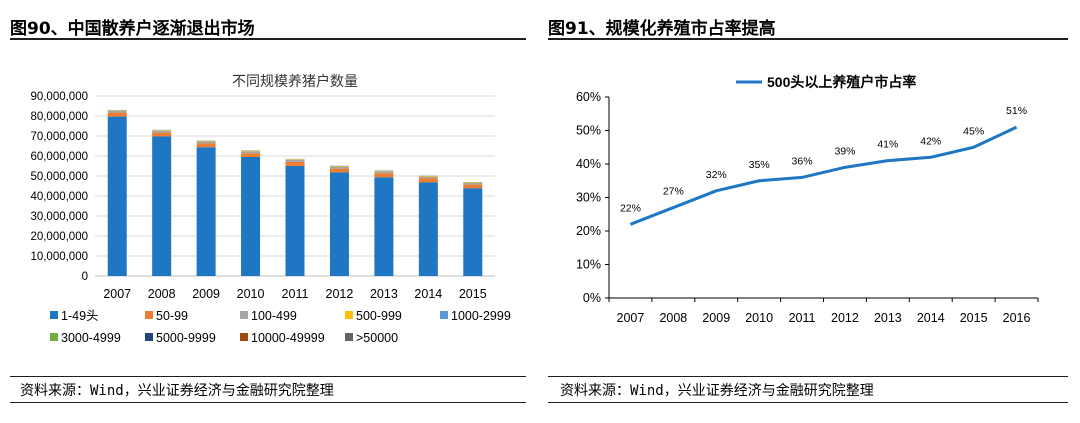 Image resolution: width=1080 pixels, height=423 pixels. What do you see at coordinates (268, 402) in the screenshot?
I see `left-bottom-rule` at bounding box center [268, 402].